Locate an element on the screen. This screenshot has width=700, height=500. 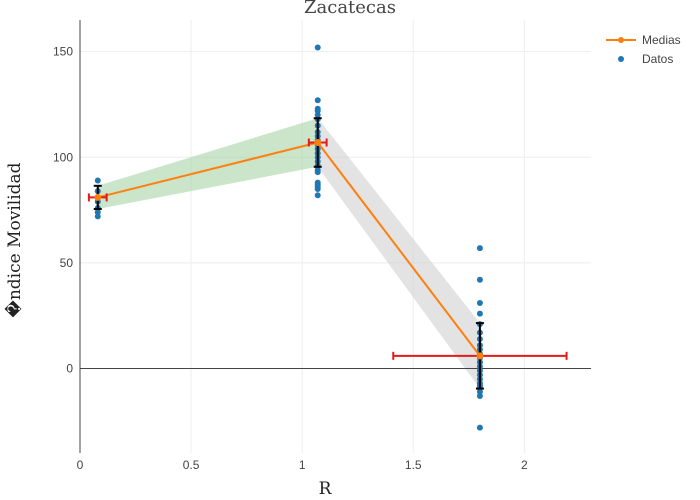
legend-item-datos: Datos is located at coordinates (645, 59).